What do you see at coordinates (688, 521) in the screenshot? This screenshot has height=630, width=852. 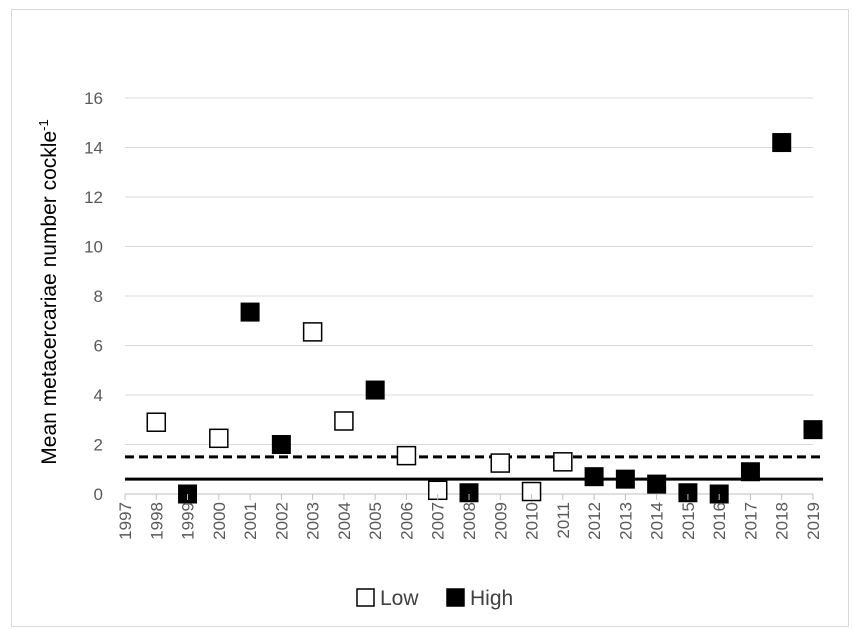 I see `x-tick-label: 2015` at bounding box center [688, 521].